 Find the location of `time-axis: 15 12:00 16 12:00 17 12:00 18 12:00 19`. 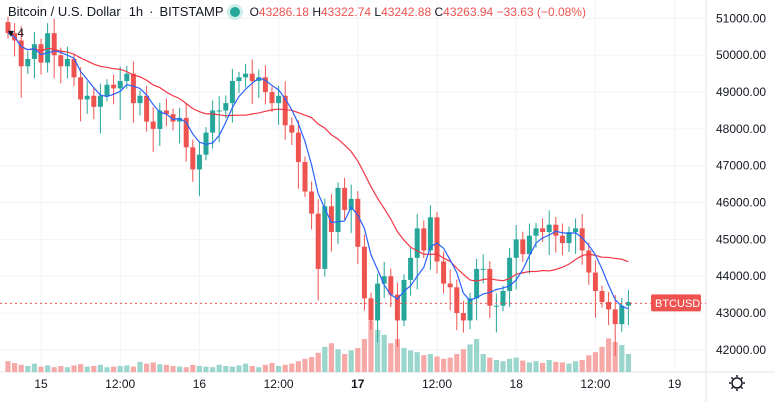

time-axis: 15 12:00 16 12:00 17 12:00 18 12:00 19 is located at coordinates (357, 384).